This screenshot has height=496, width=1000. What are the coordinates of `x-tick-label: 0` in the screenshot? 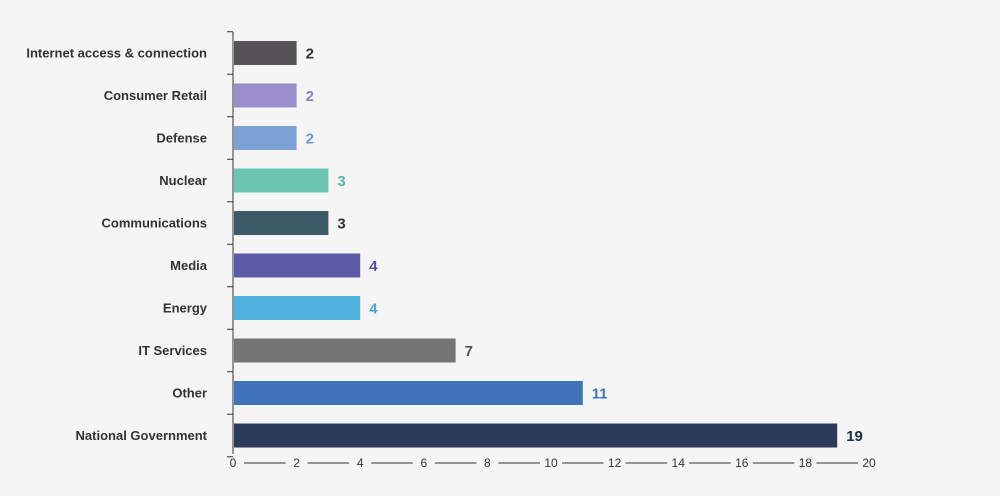 It's located at (233, 463).